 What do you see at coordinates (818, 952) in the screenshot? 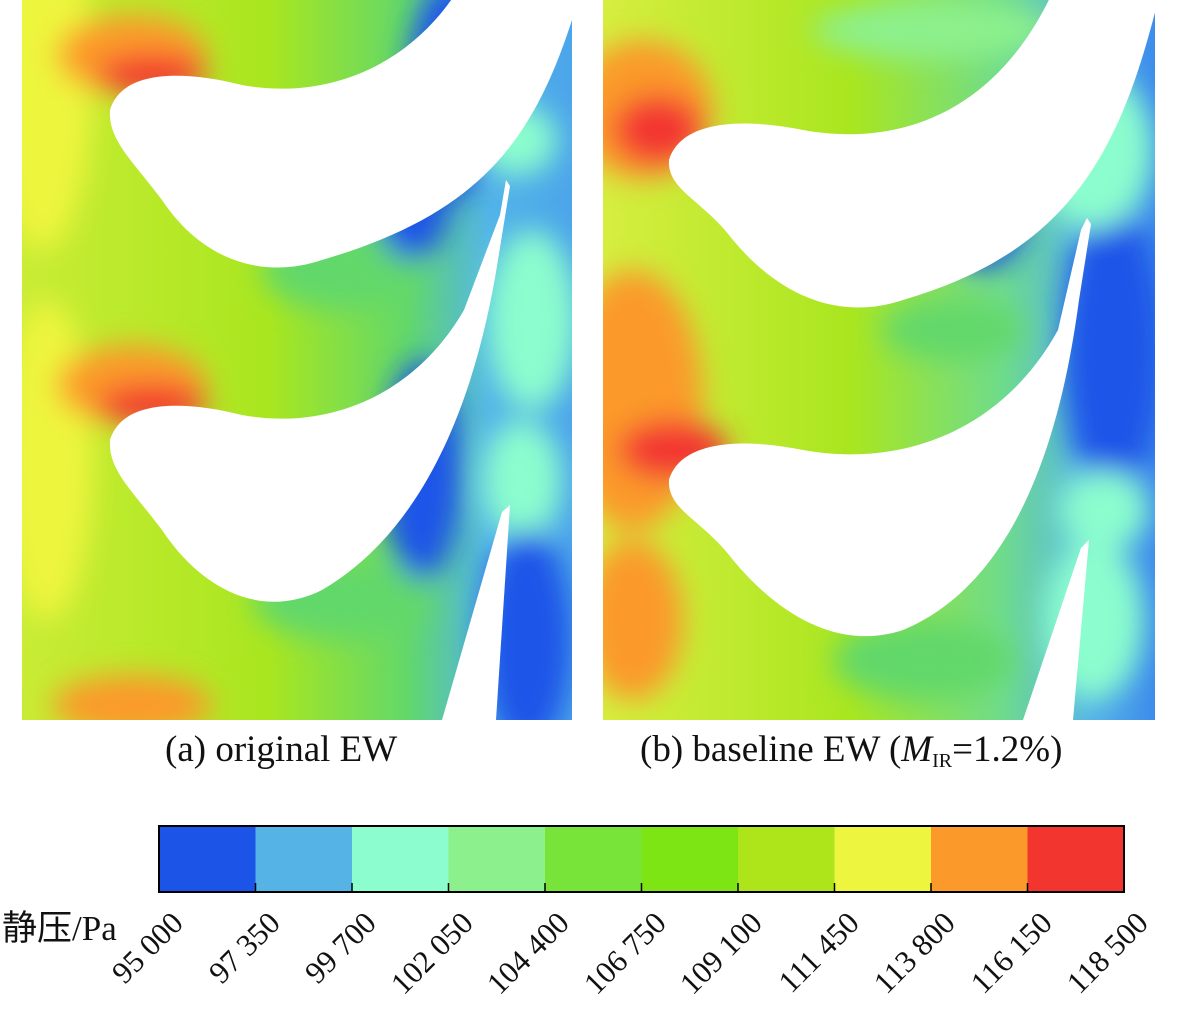
I see `colorbar-tick-label: 111 450` at bounding box center [818, 952].